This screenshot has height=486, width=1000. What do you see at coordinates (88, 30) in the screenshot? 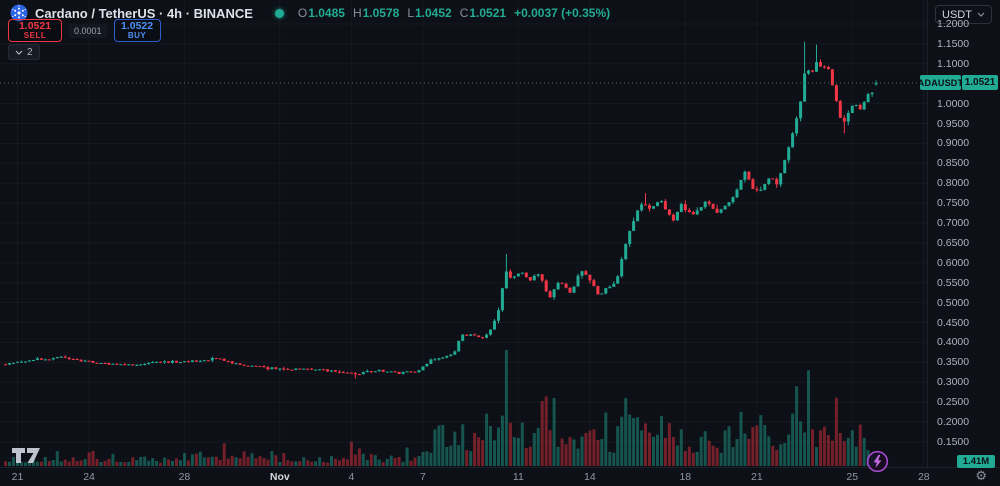
I see `spread-value: 0.0001` at bounding box center [88, 30].